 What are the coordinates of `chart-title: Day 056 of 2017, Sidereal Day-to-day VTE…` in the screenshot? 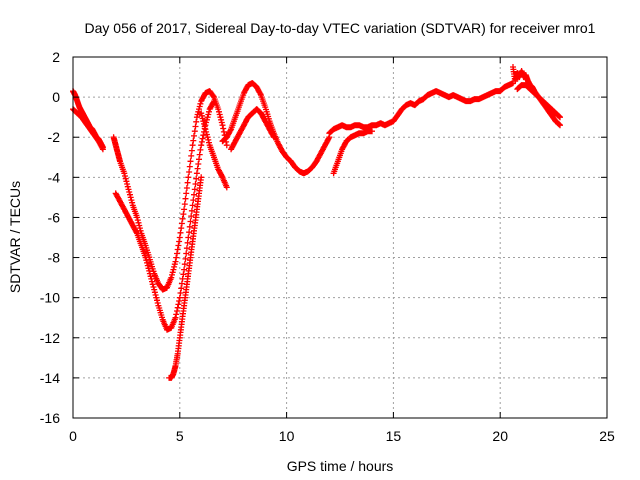 It's located at (340, 28).